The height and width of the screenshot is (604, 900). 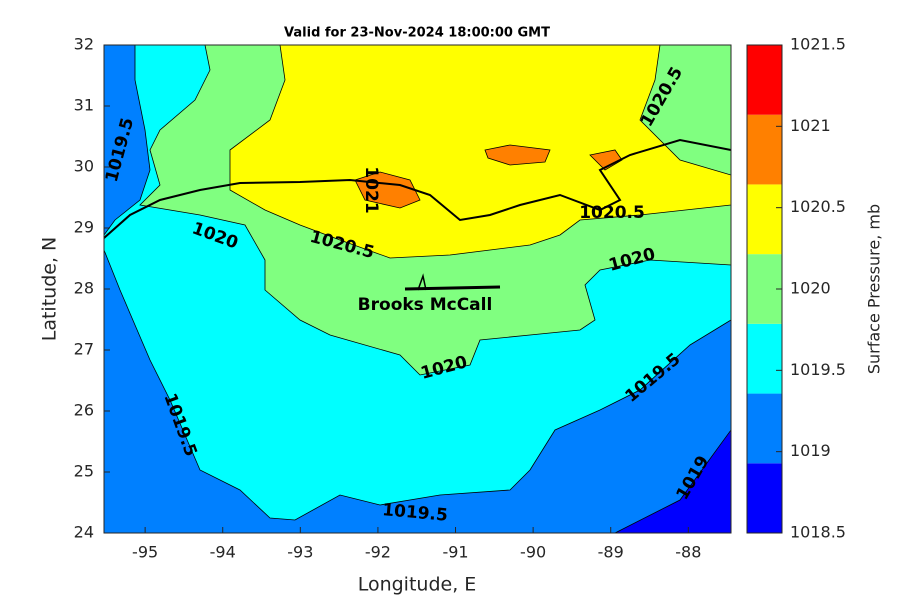 What do you see at coordinates (84, 532) in the screenshot?
I see `y-tick-label: 24` at bounding box center [84, 532].